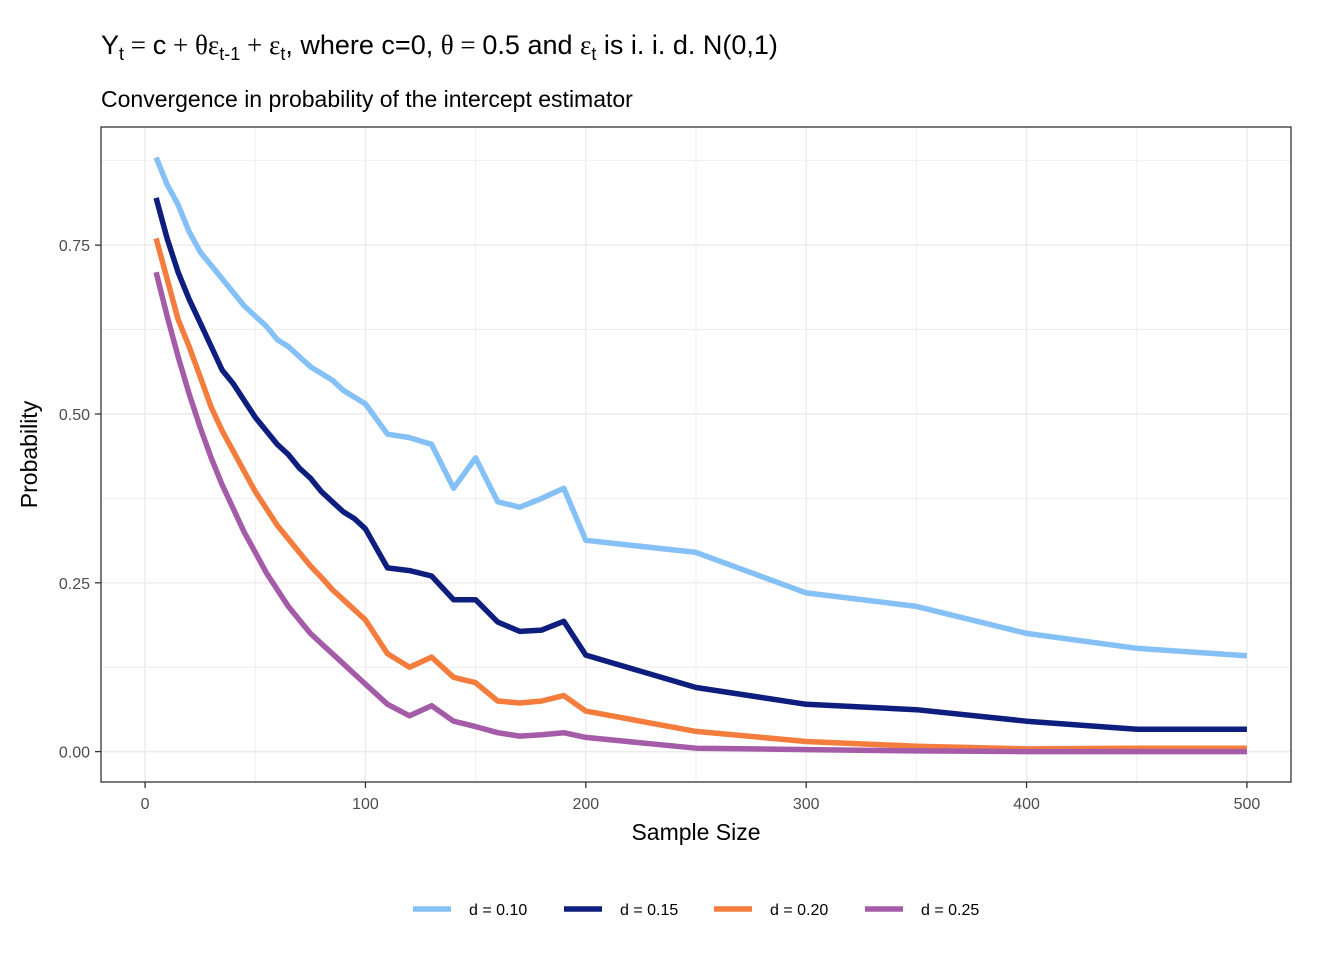 The height and width of the screenshot is (960, 1344). I want to click on y-tick-label: 0.50, so click(74, 415).